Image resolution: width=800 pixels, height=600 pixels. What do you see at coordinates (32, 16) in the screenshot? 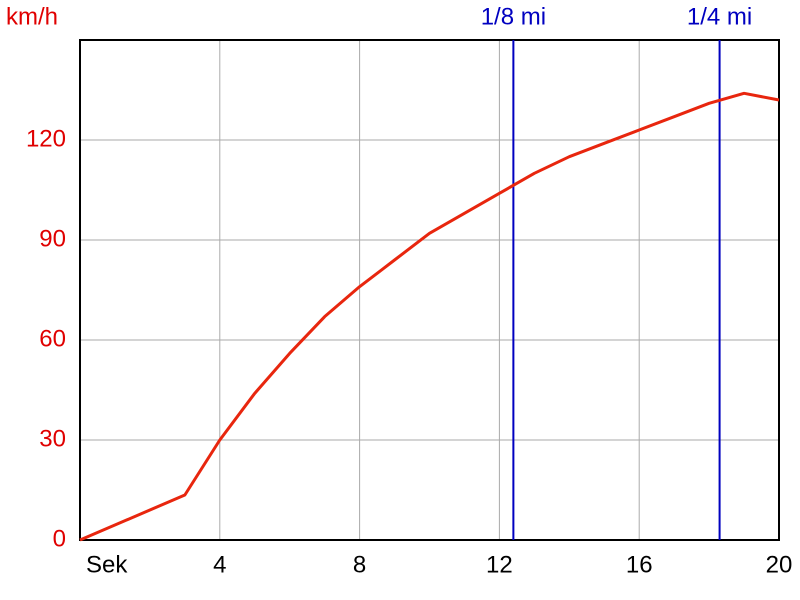
I see `y-axis-label: km/h` at bounding box center [32, 16].